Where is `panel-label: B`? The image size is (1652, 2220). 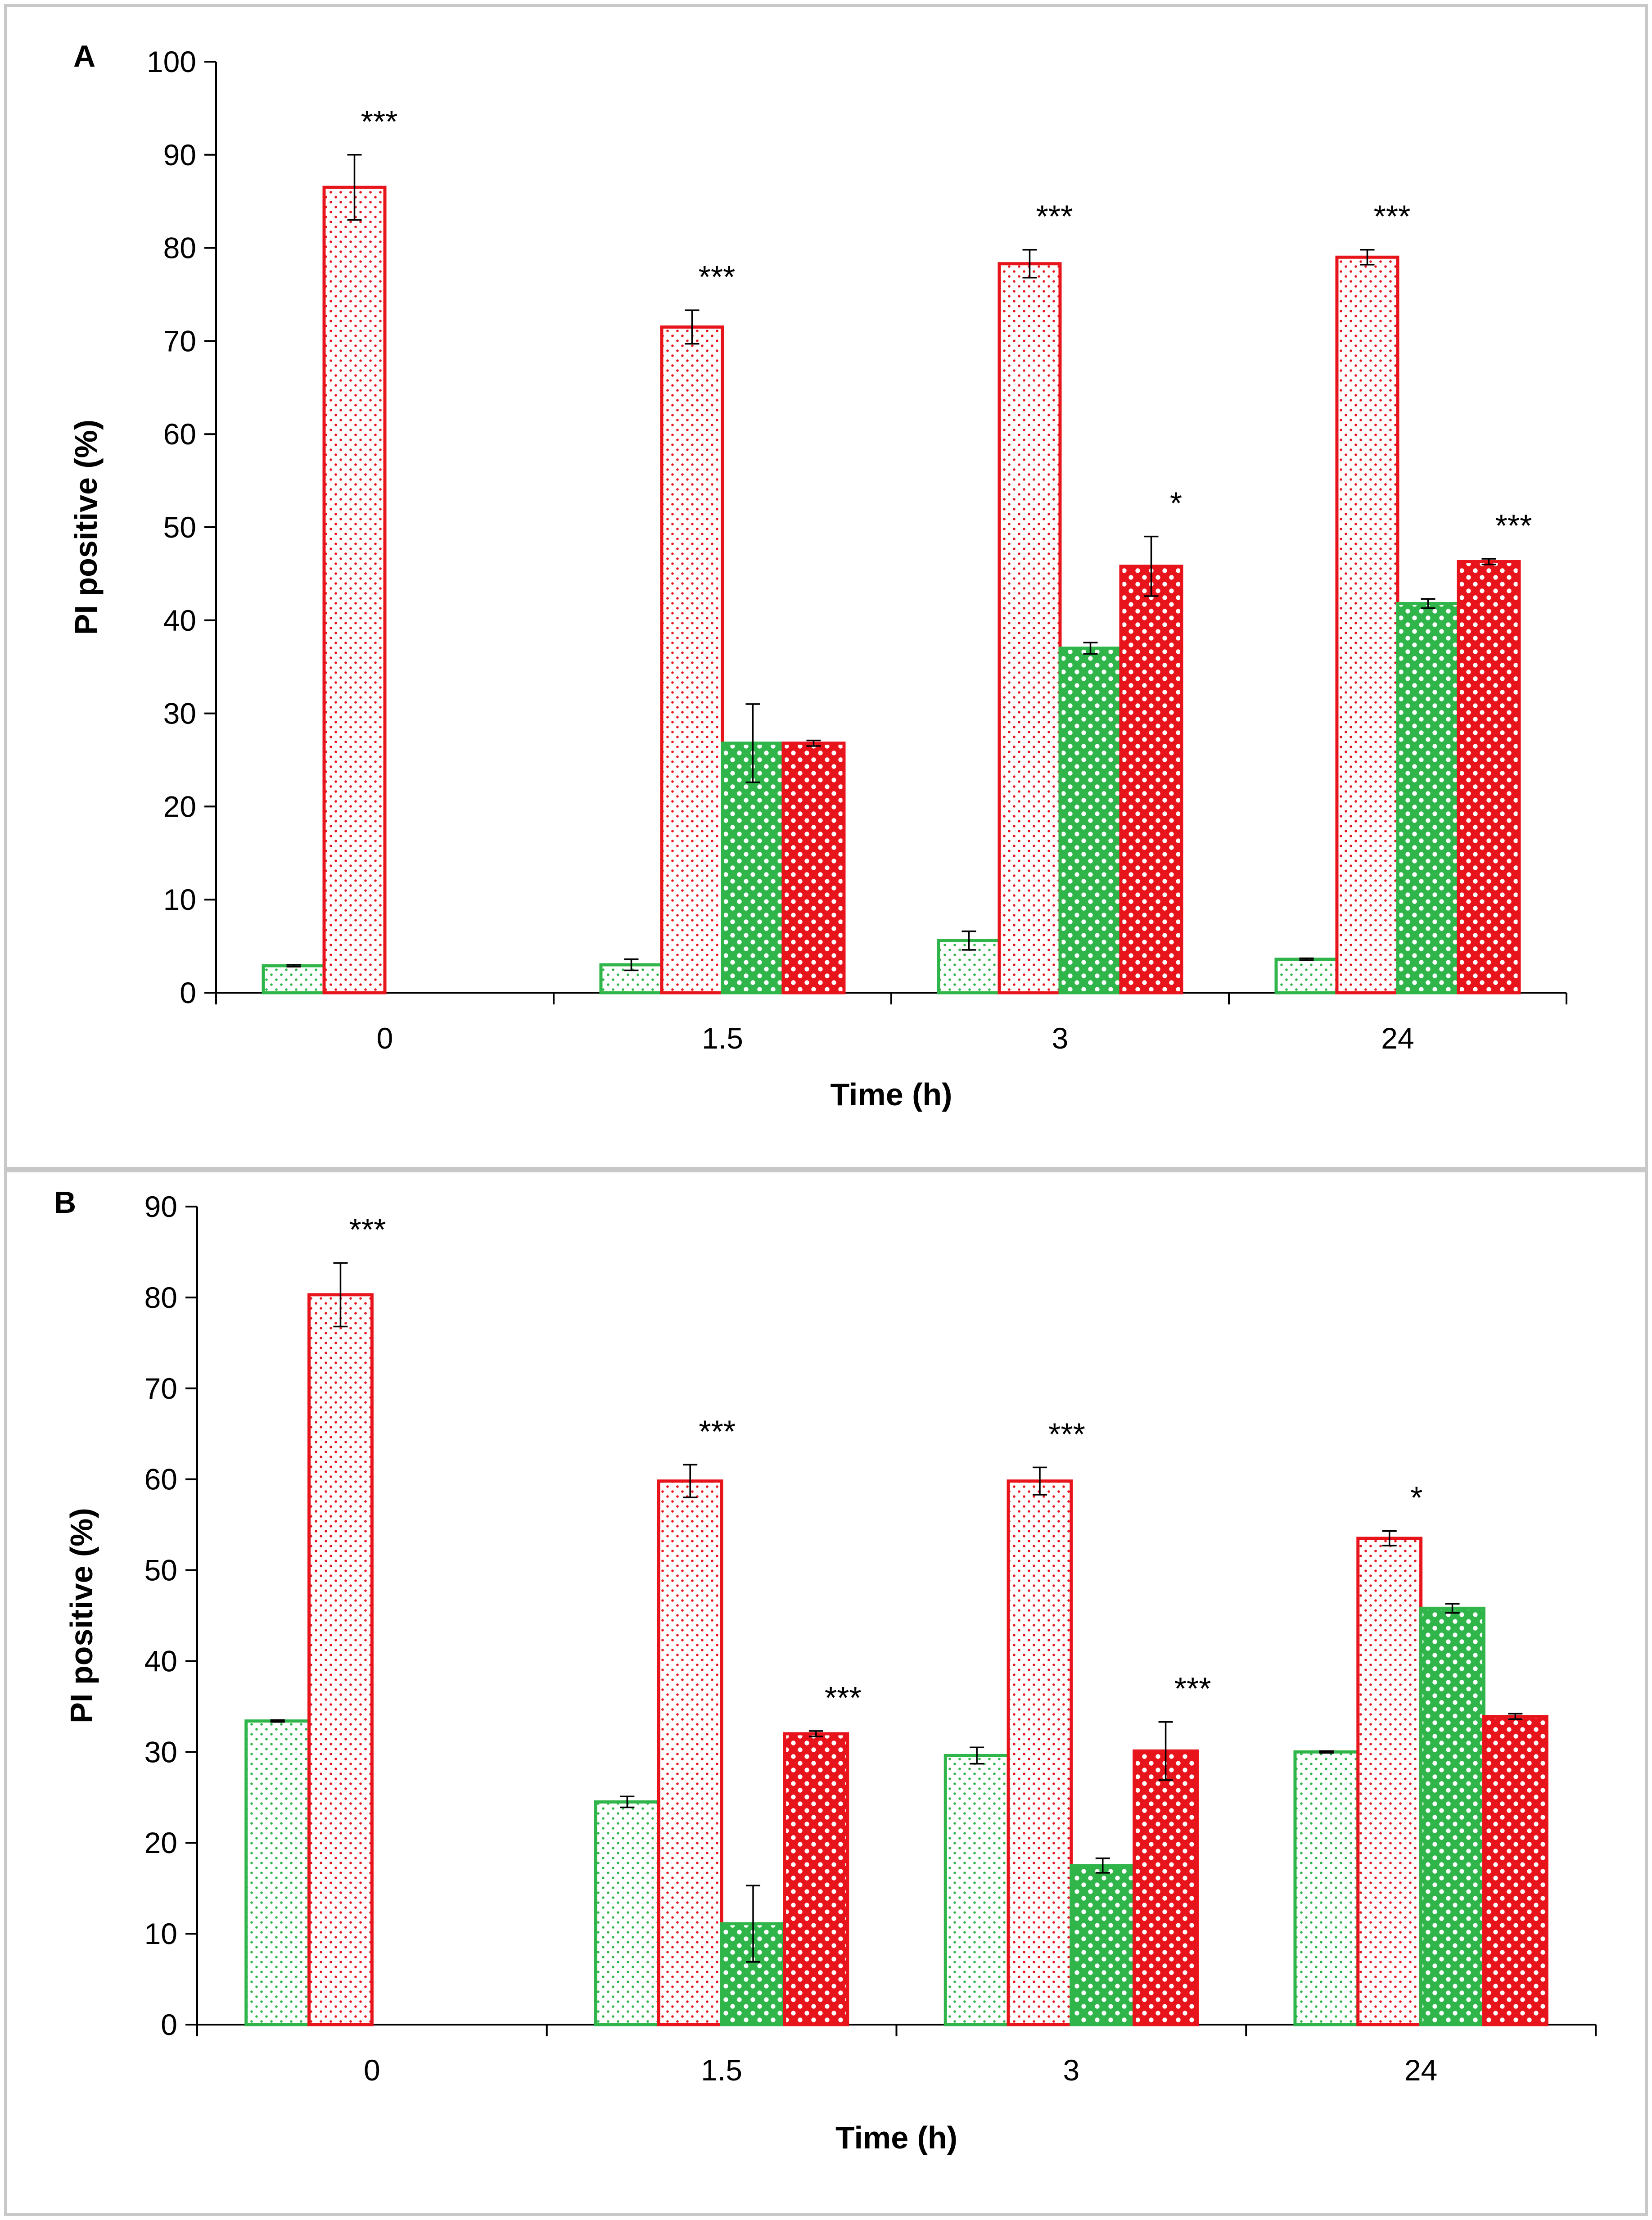
panel-label: B is located at coordinates (65, 1202).